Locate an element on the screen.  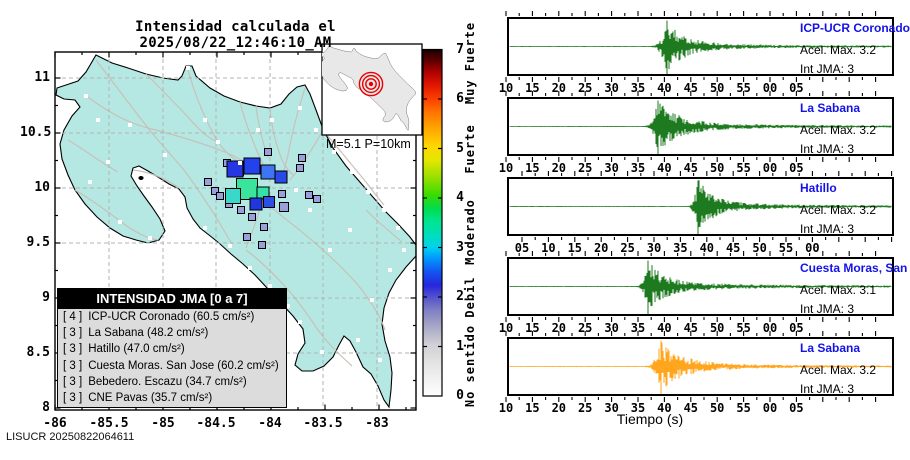
lat-tick-label: 8.5 is located at coordinates (38, 352).